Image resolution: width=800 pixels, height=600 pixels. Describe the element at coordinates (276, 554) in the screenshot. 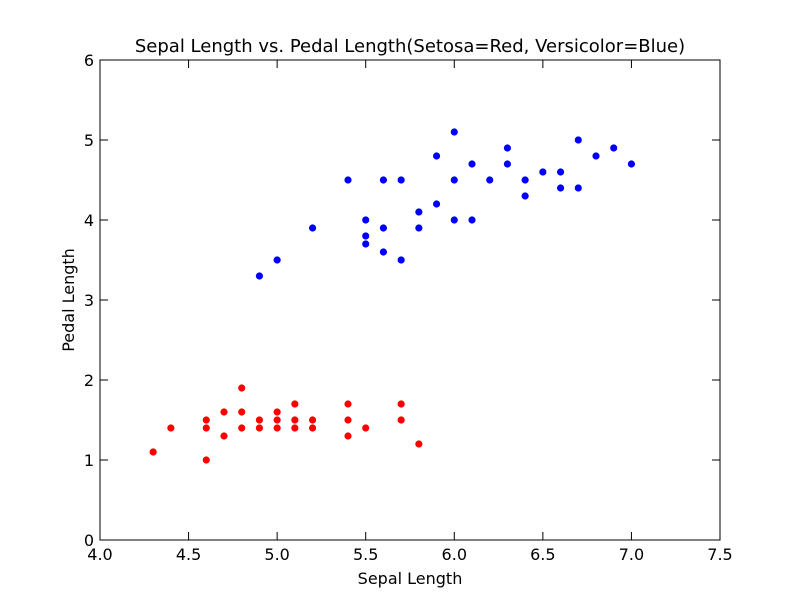

I see `x-tick-label-2: 5.0` at that location.